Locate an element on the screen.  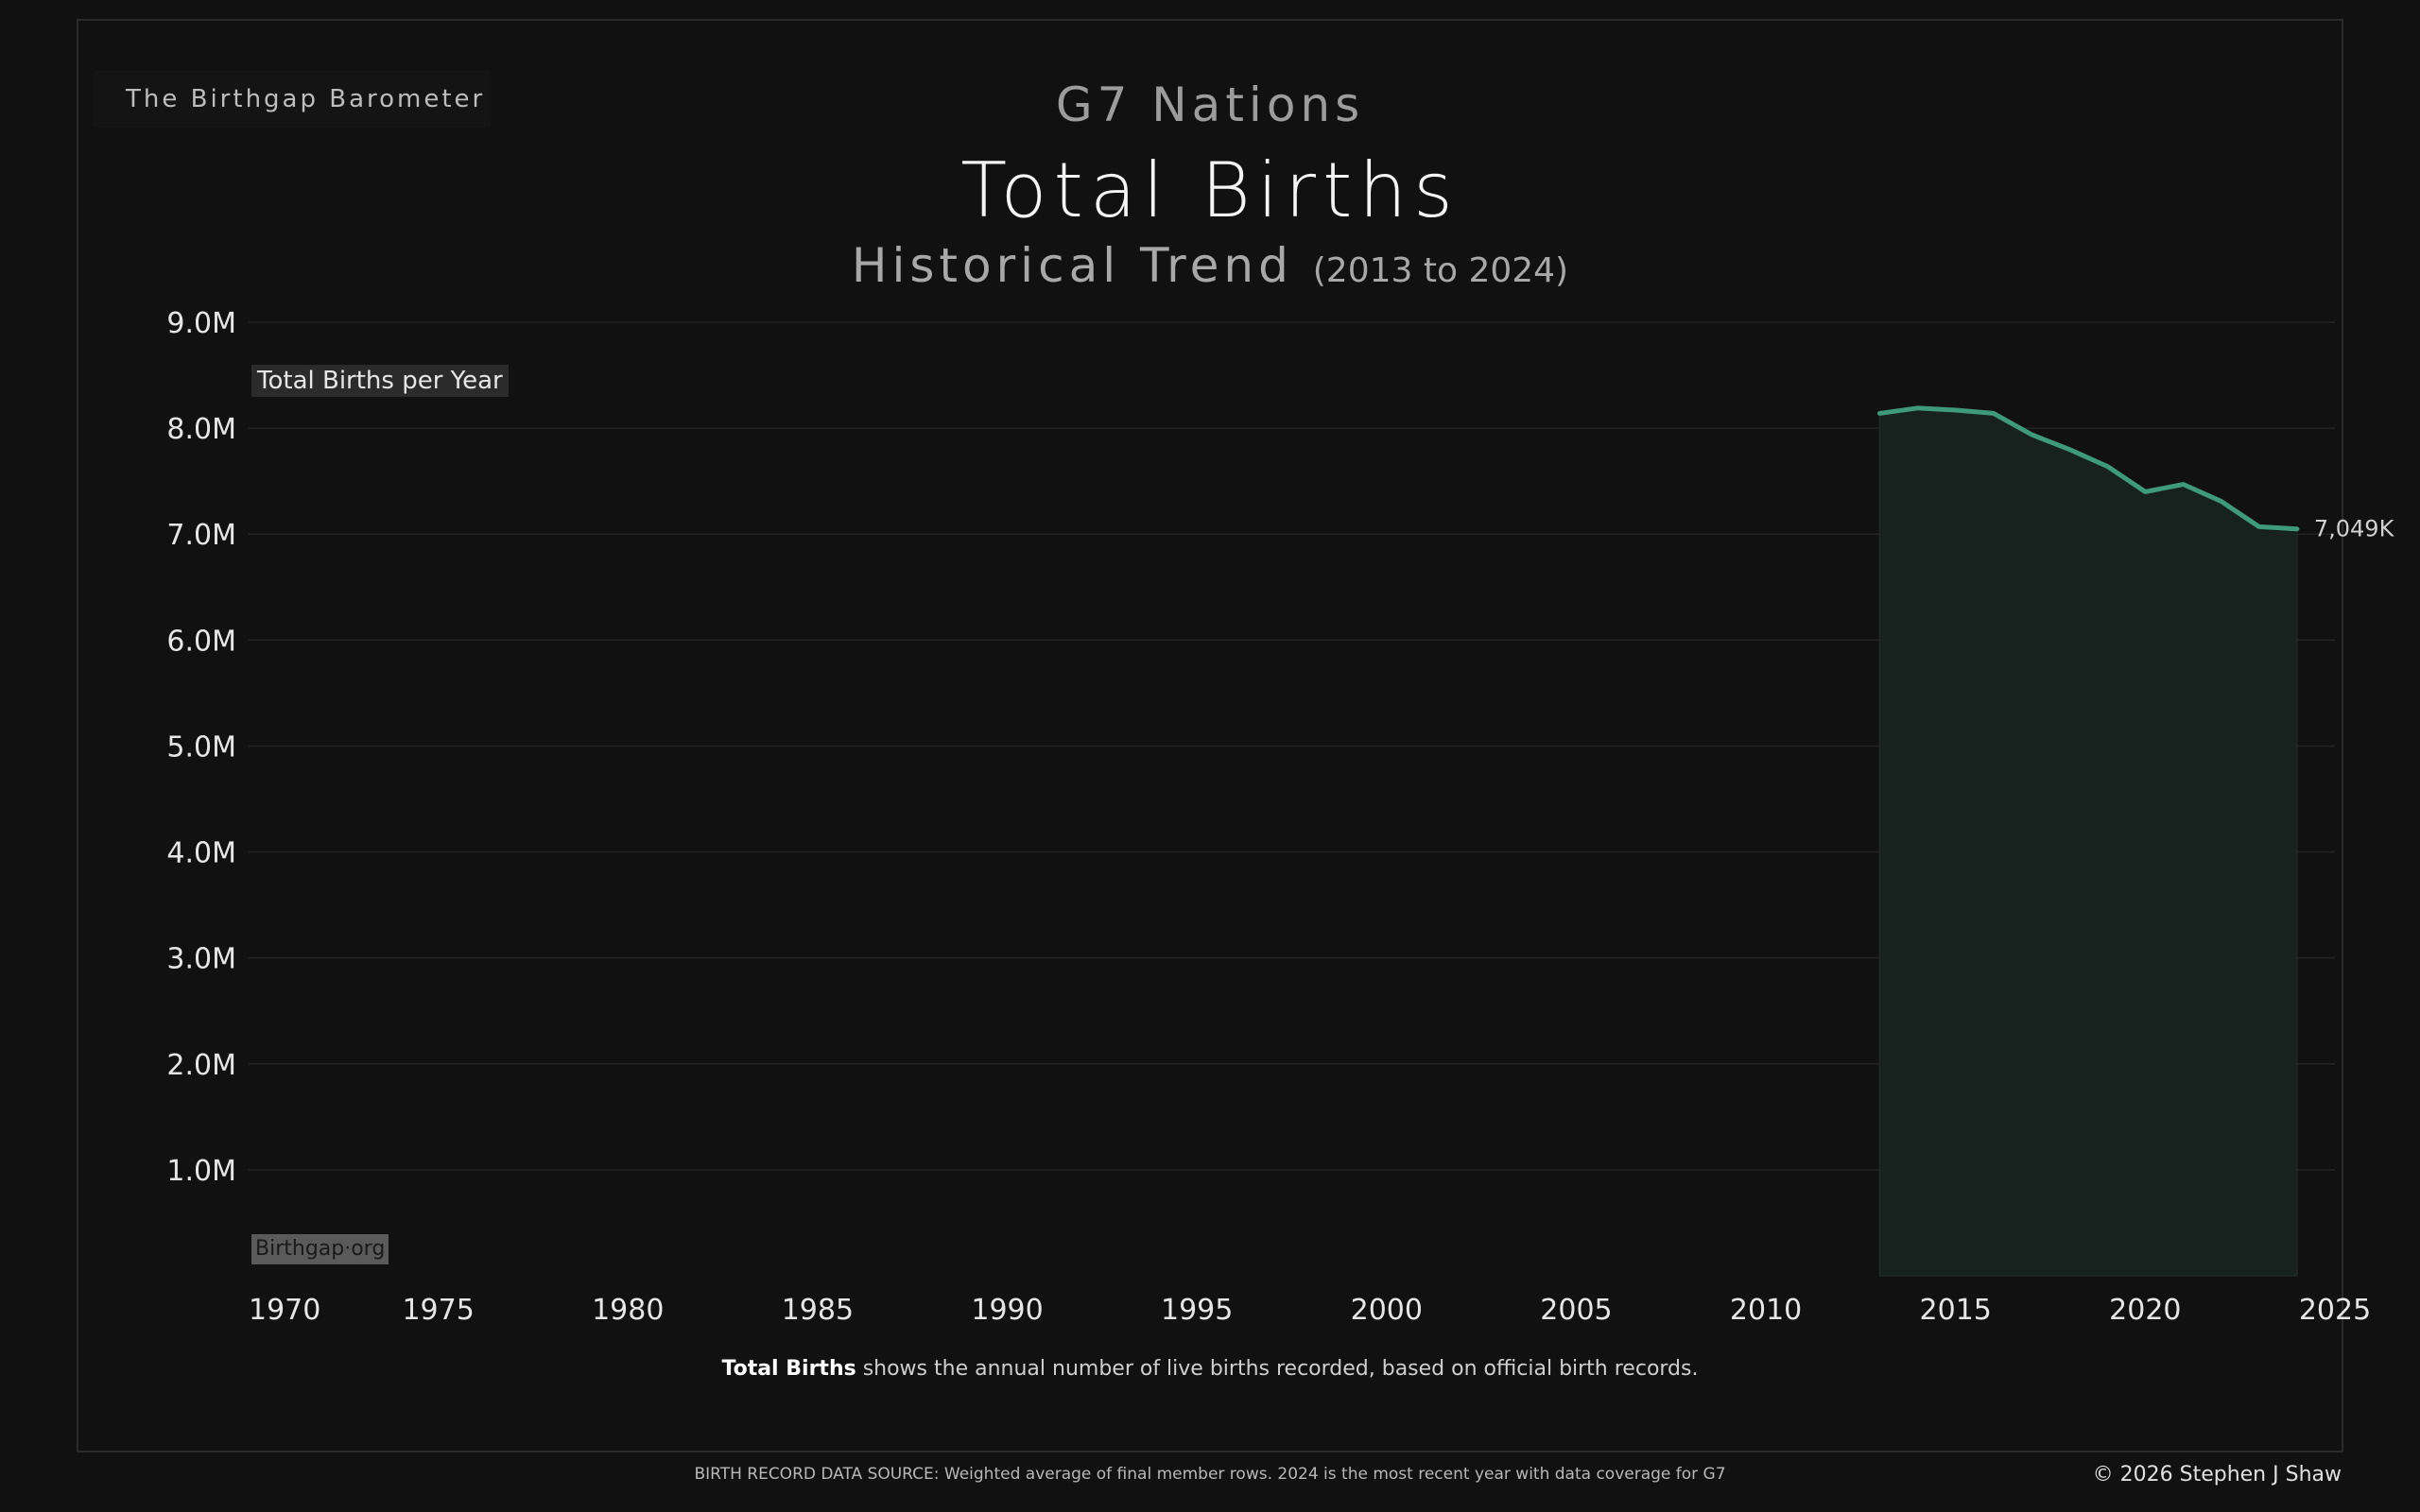
y-tick-label: 5.0M is located at coordinates (201, 747).